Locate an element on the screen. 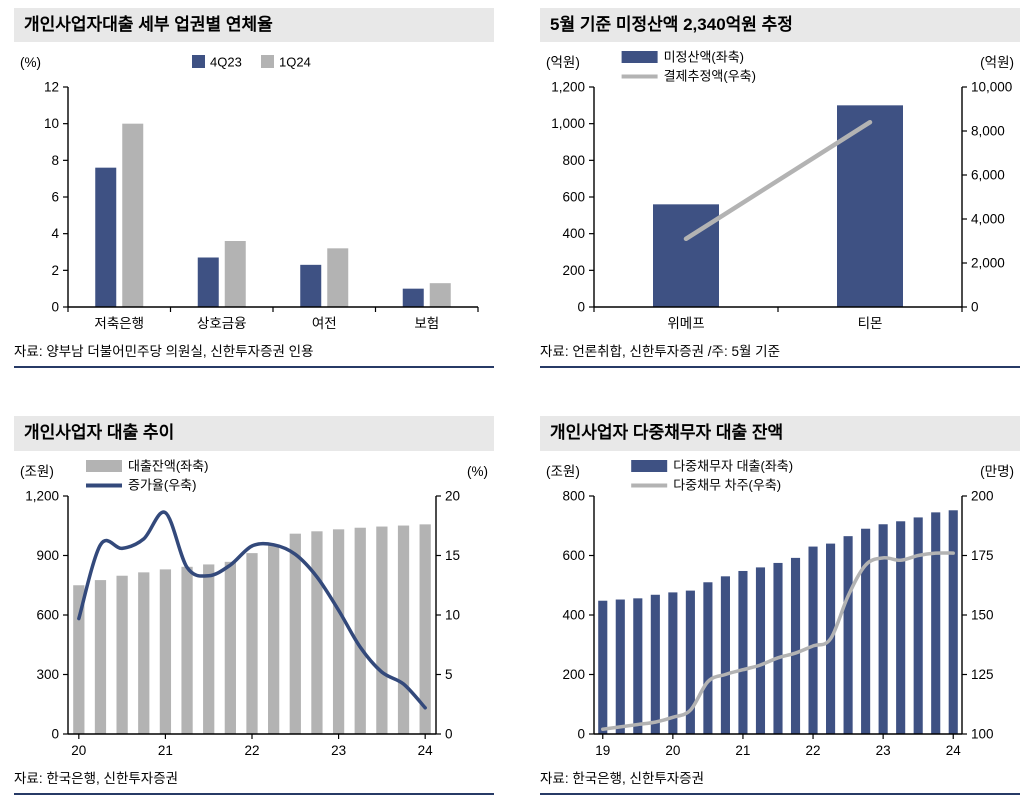 This screenshot has width=1034, height=802. svg-text: 175 is located at coordinates (982, 555).